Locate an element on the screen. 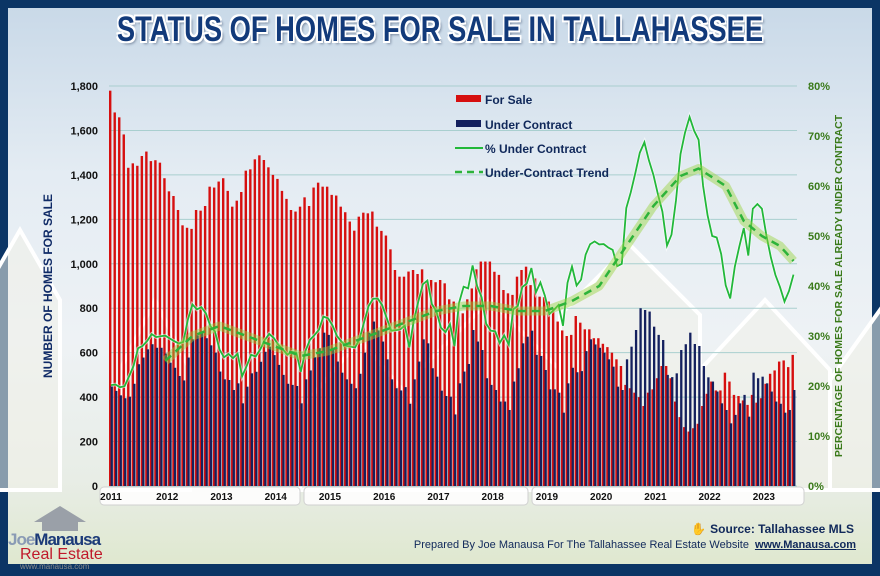 Image resolution: width=880 pixels, height=576 pixels. x-tick-label: 2018 is located at coordinates (493, 497).